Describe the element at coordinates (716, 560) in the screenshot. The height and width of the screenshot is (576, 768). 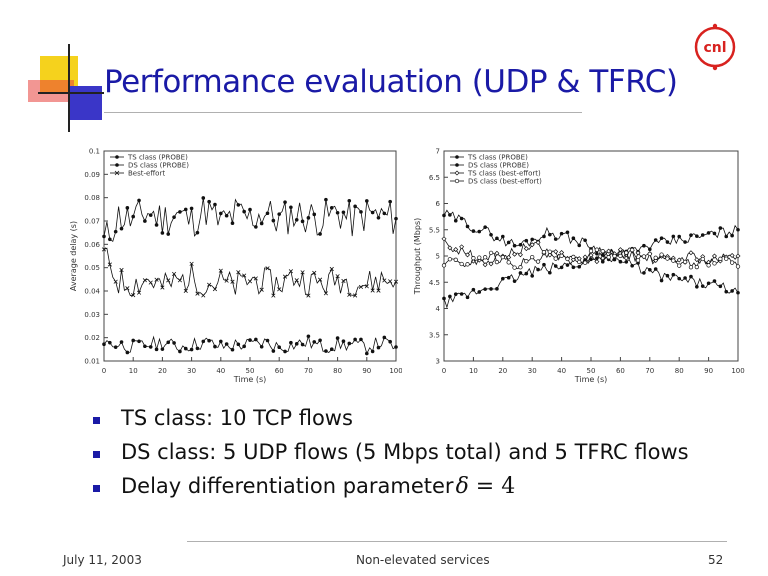
I see `page-number: 52` at that location.